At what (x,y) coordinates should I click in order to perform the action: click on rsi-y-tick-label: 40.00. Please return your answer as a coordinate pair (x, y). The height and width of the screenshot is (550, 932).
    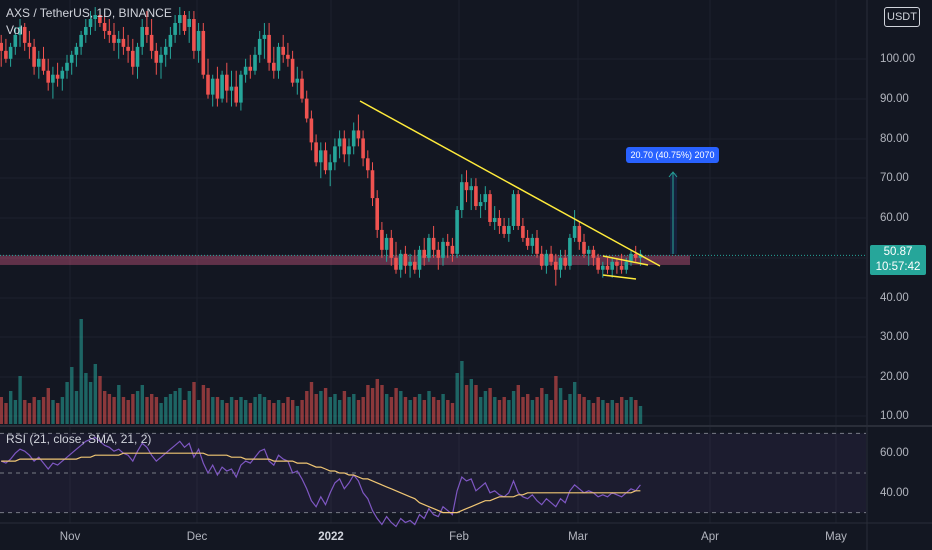
    Looking at the image, I should click on (894, 493).